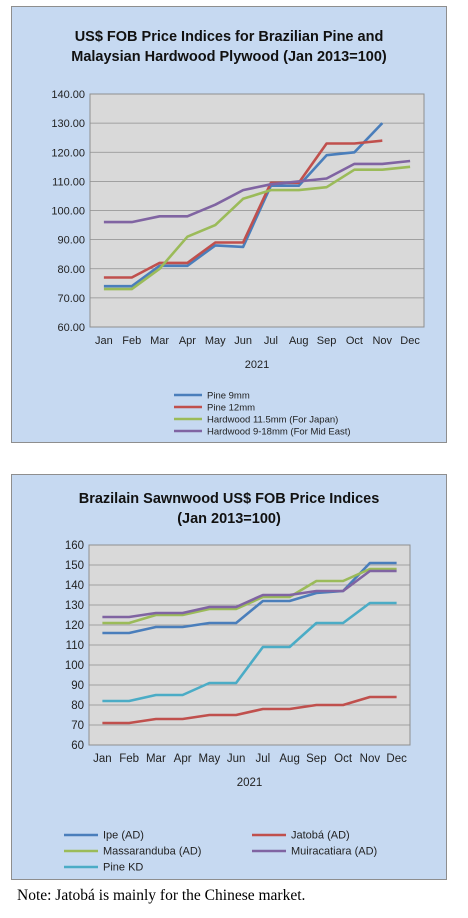  I want to click on y-tick-label: 140, so click(74, 586).